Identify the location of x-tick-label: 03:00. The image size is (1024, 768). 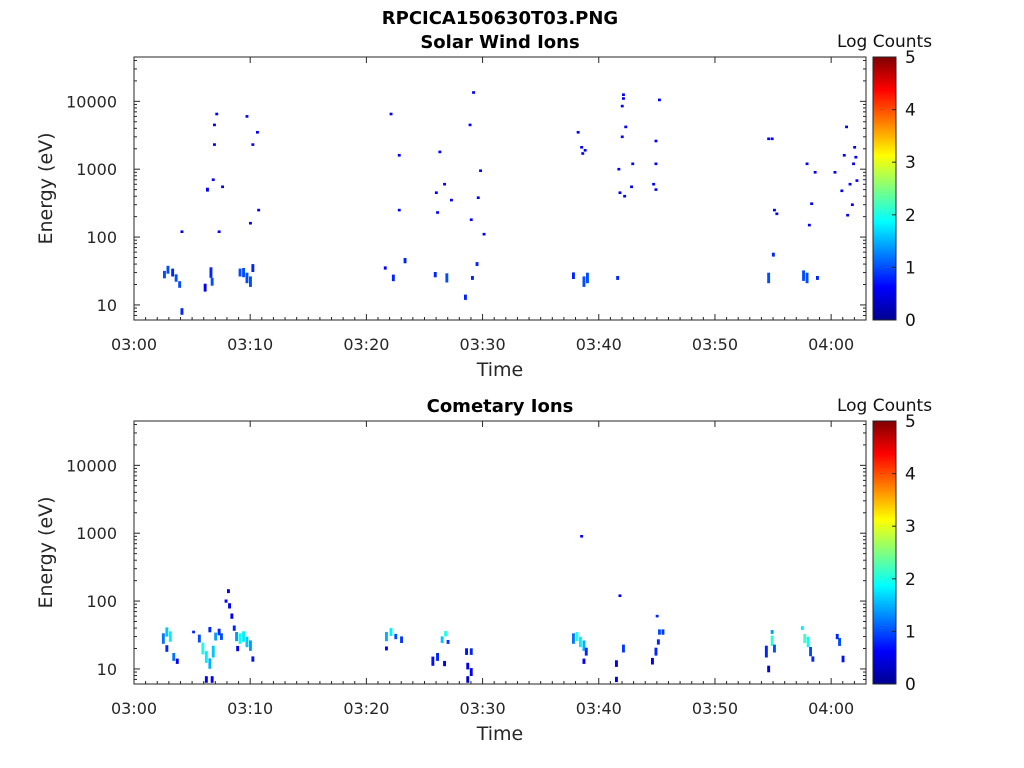
(134, 344).